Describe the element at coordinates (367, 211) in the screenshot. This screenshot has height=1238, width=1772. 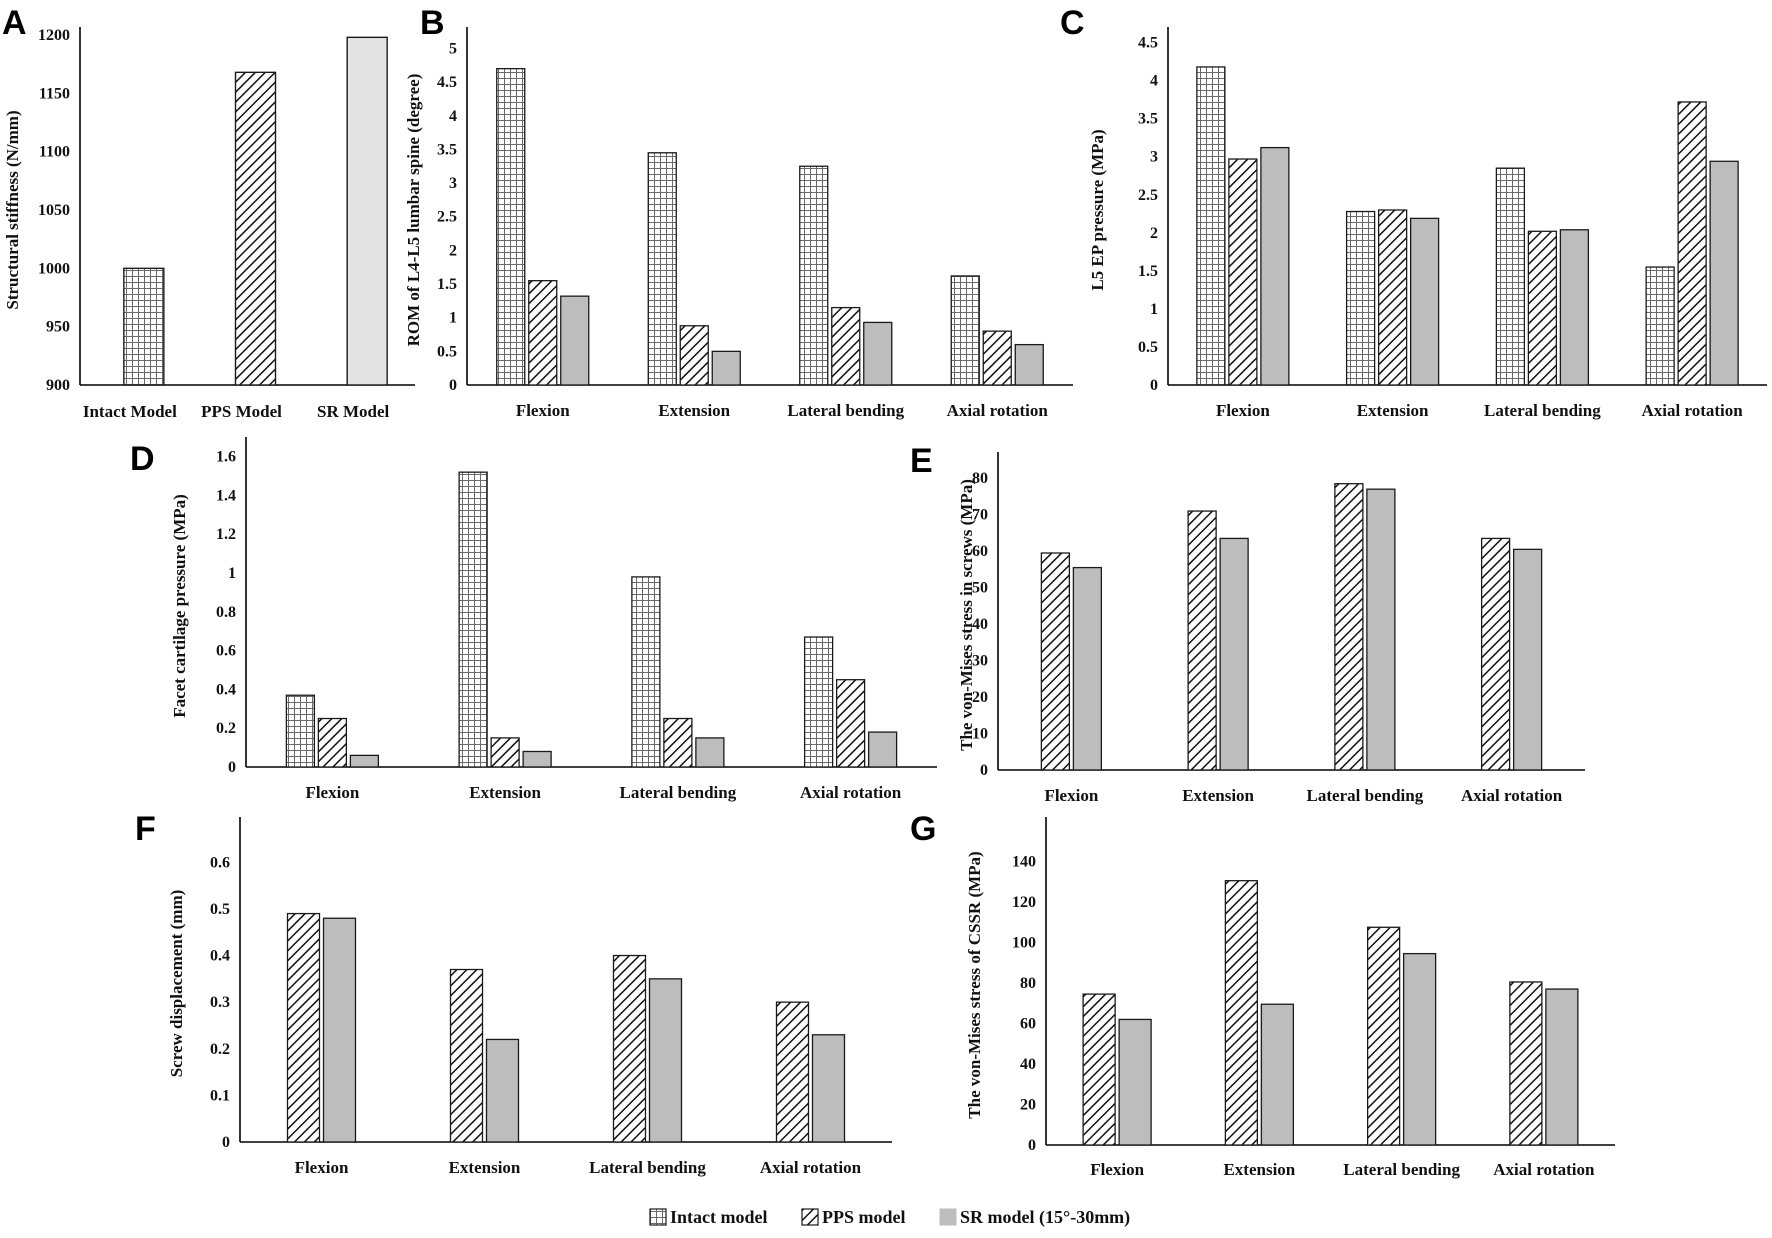
I see `bar-srlight` at that location.